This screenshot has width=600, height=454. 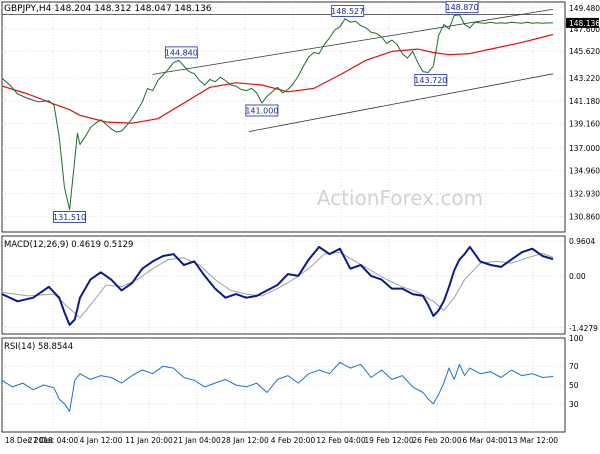 What do you see at coordinates (583, 328) in the screenshot?
I see `macd-y-tick-label: -1.4279` at bounding box center [583, 328].